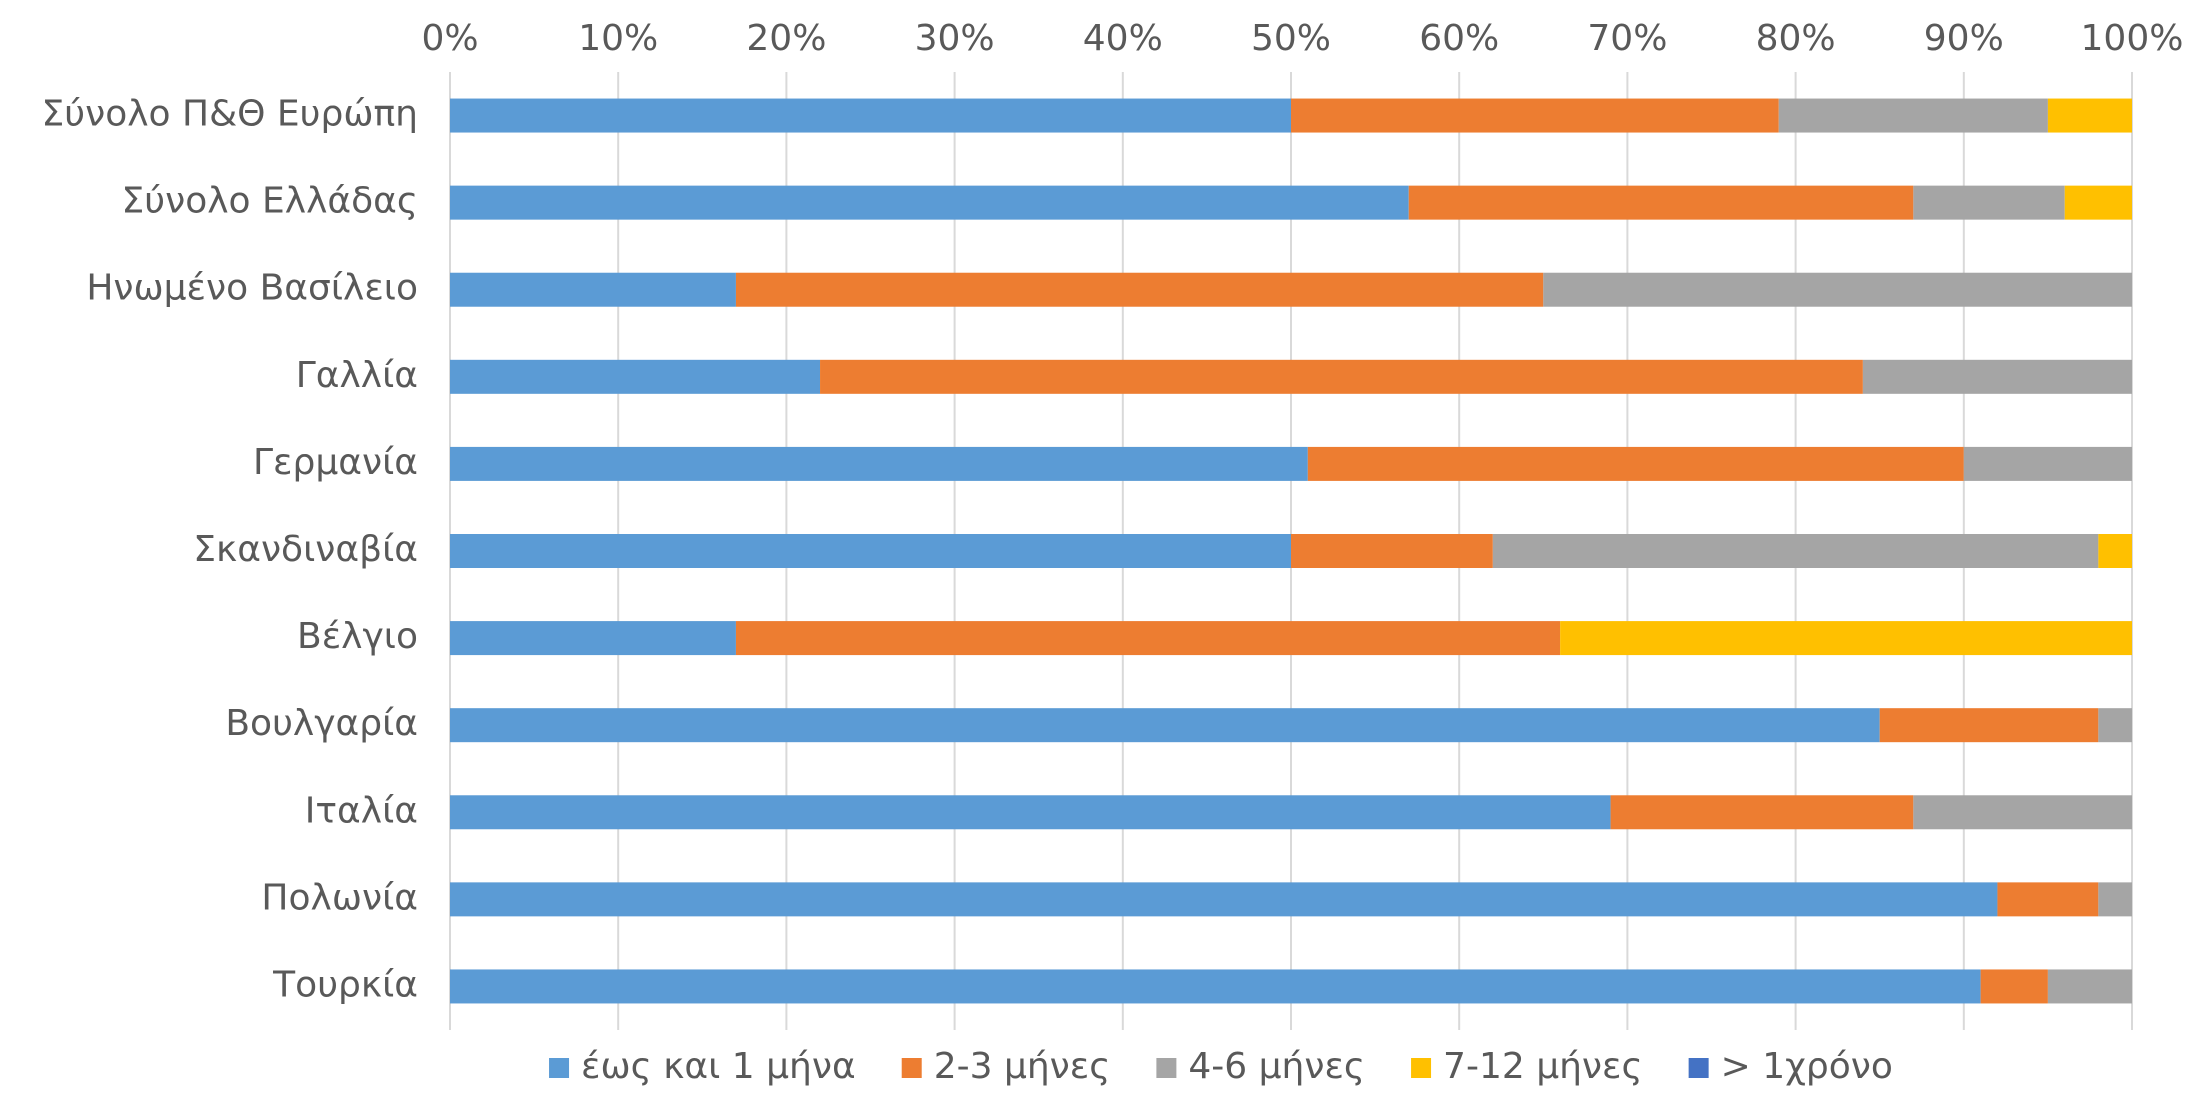 The width and height of the screenshot is (2195, 1100). I want to click on legend-label: 2-3 μήνες, so click(1022, 1066).